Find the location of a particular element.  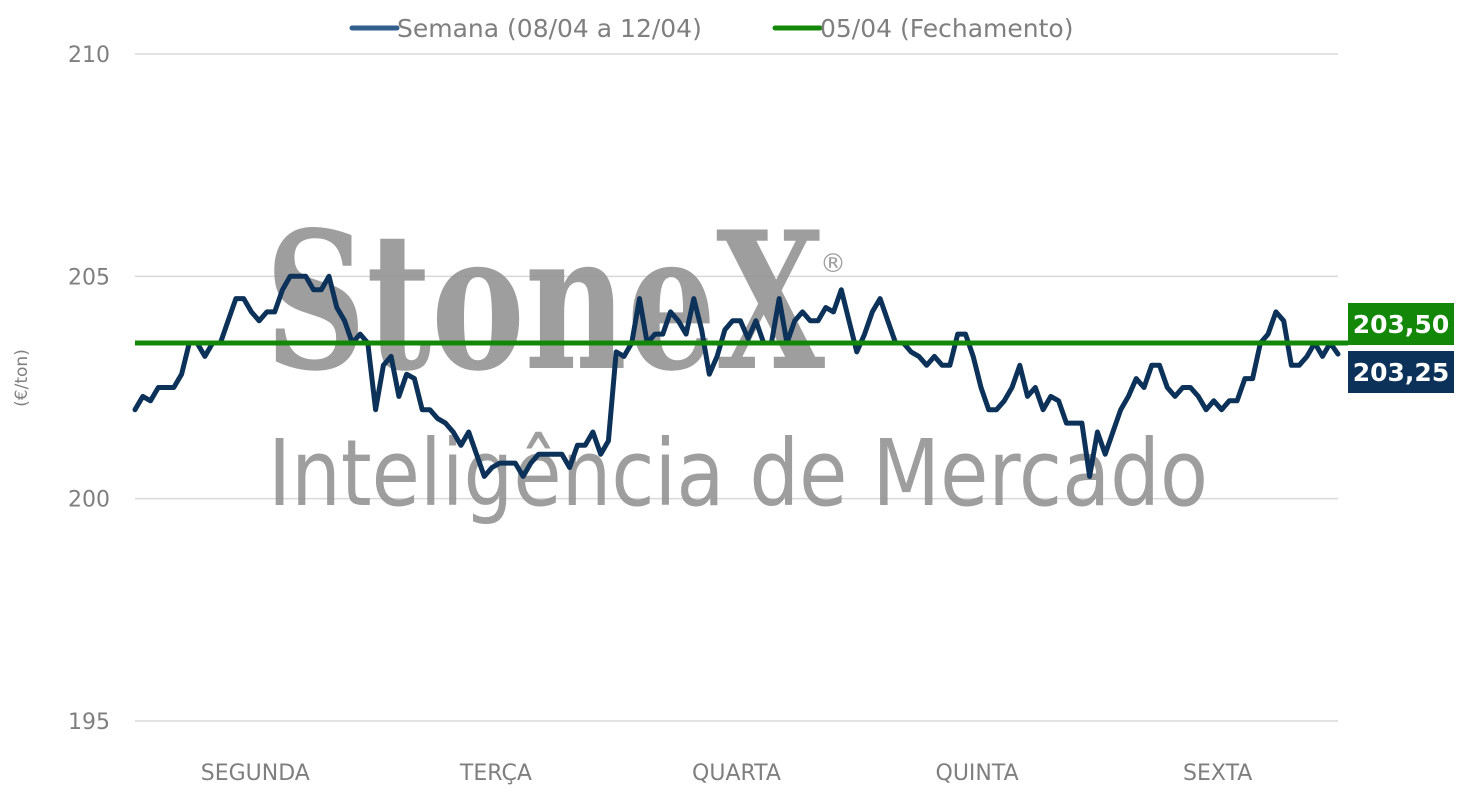

end-label-fechamento: 203,50 is located at coordinates (1401, 324).